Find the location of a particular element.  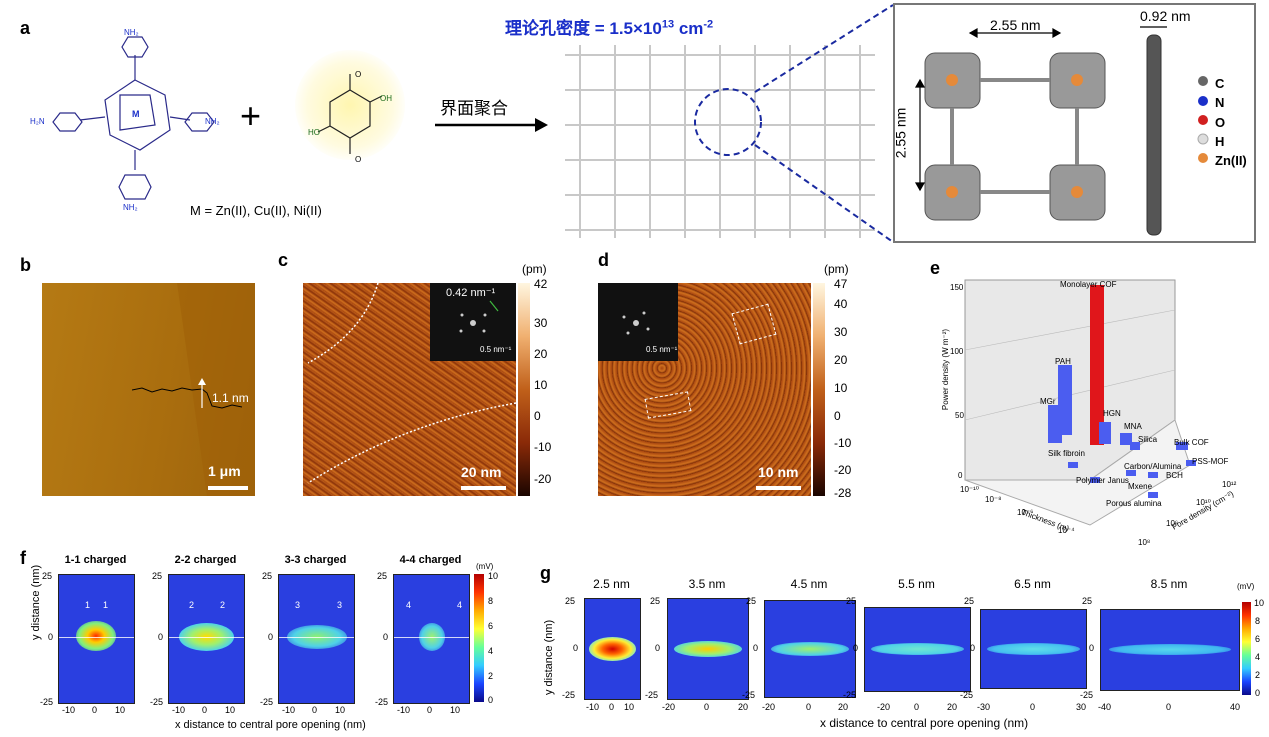

cbar-c-tick: -10 is located at coordinates (543, 447).